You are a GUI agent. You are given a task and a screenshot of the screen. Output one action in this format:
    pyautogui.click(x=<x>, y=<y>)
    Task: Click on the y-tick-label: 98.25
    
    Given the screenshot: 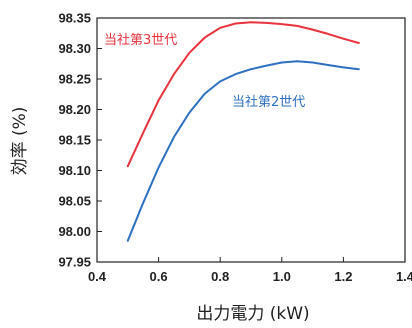 What is the action you would take?
    pyautogui.click(x=74, y=79)
    